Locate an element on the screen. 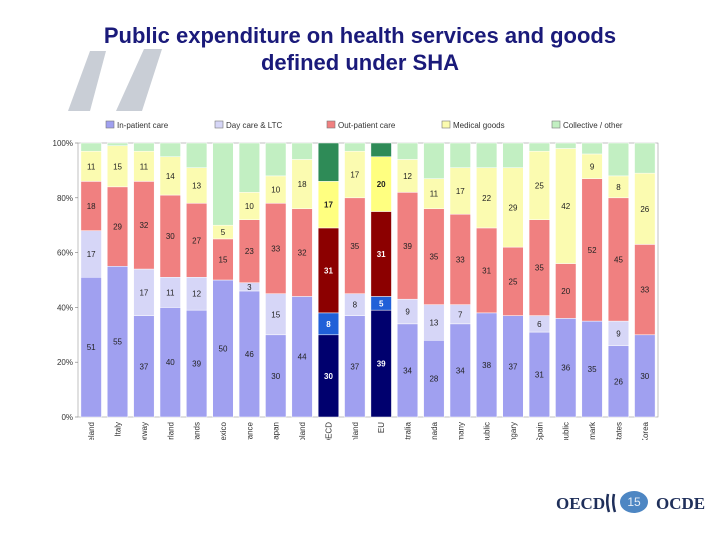  data-label-inpatient-11: 39 is located at coordinates (381, 364).